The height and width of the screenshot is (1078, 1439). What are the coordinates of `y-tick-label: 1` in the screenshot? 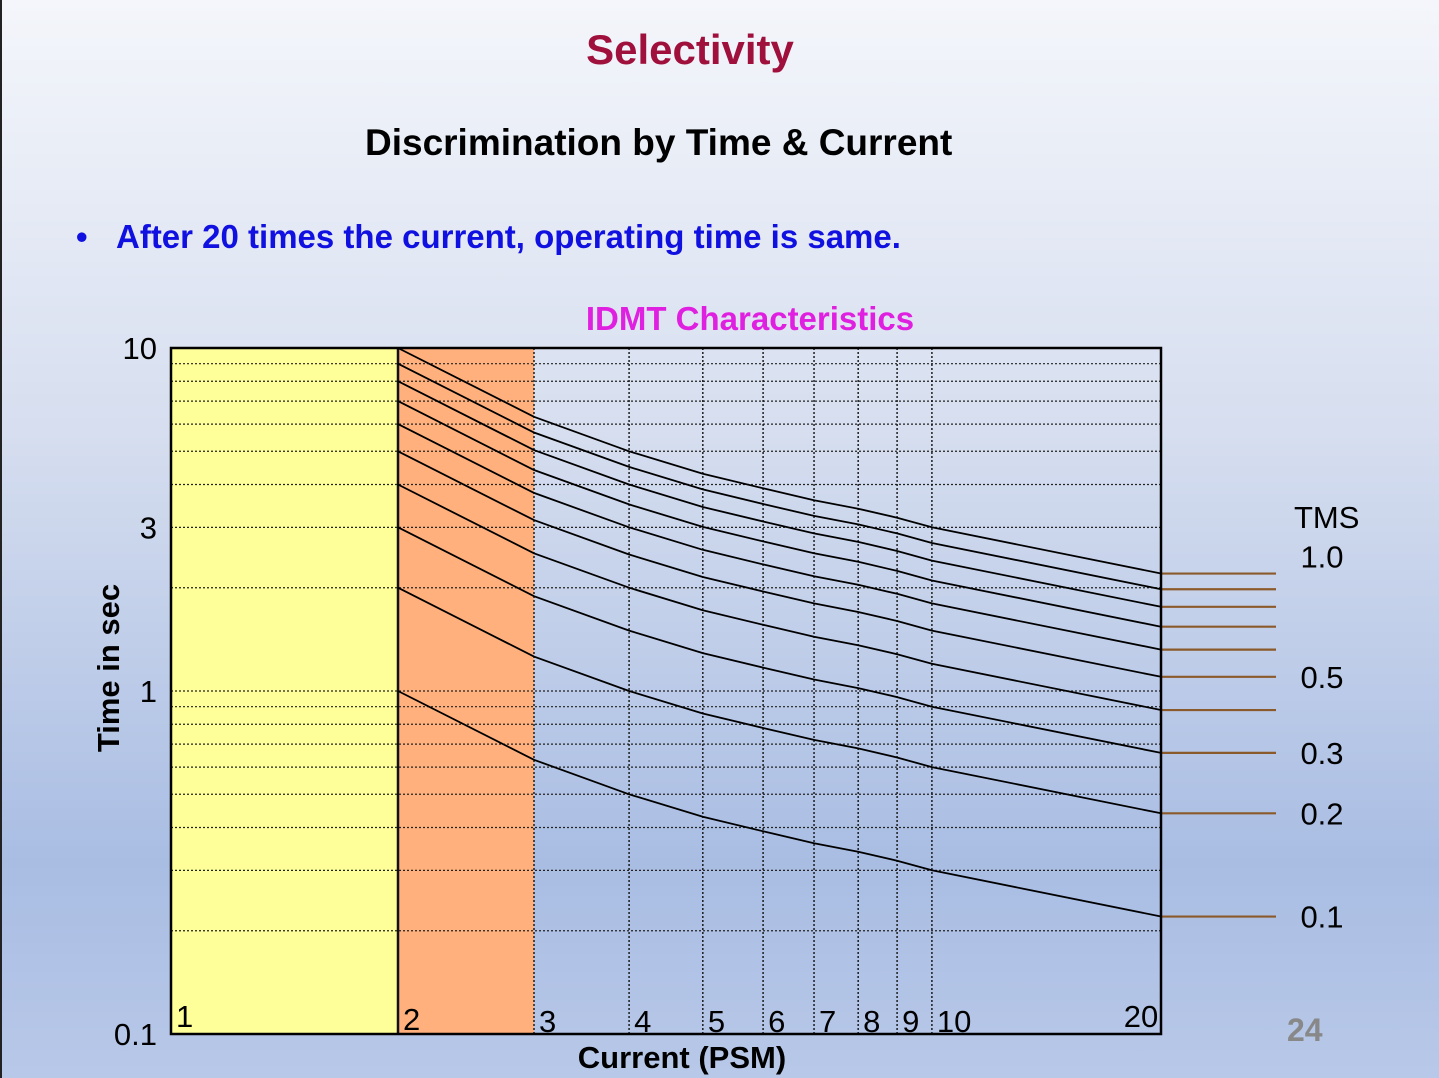 It's located at (148, 691).